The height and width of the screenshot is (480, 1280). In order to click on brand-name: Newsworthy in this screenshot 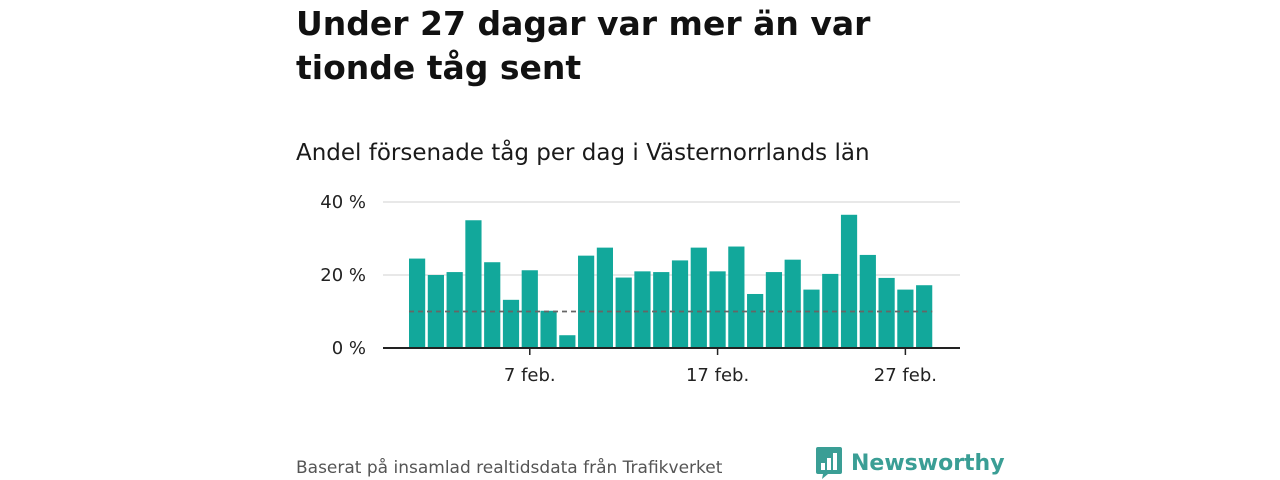, I will do `click(928, 463)`.